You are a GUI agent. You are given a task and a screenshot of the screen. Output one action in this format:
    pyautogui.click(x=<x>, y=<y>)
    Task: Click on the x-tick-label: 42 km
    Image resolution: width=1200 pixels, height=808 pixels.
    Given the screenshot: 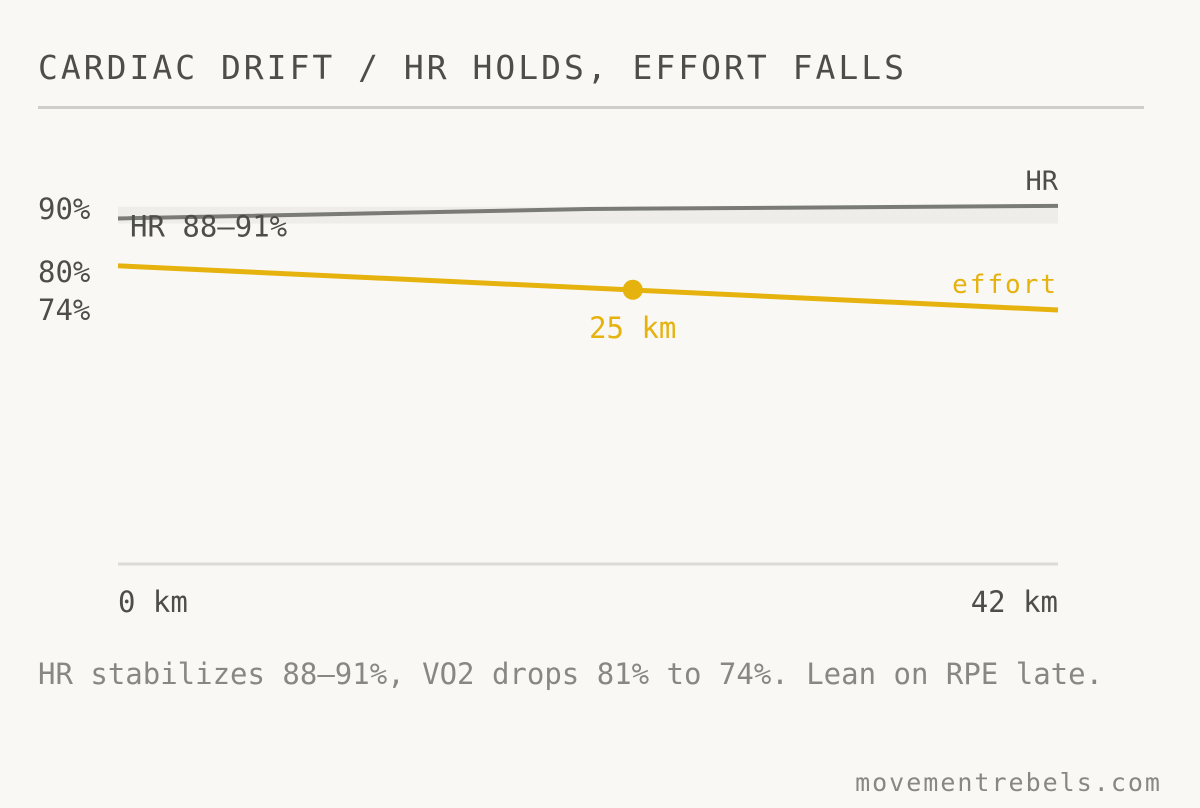 What is the action you would take?
    pyautogui.click(x=1014, y=602)
    